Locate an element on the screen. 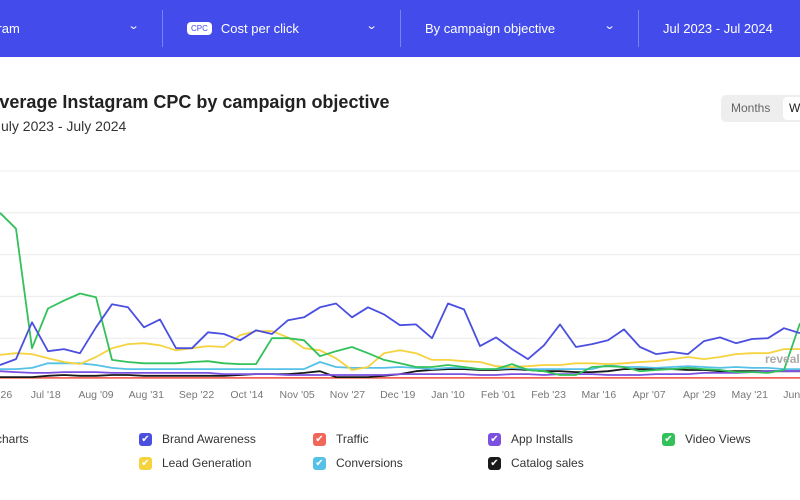  legend-item-traffic: ✔ Traffic is located at coordinates (341, 439).